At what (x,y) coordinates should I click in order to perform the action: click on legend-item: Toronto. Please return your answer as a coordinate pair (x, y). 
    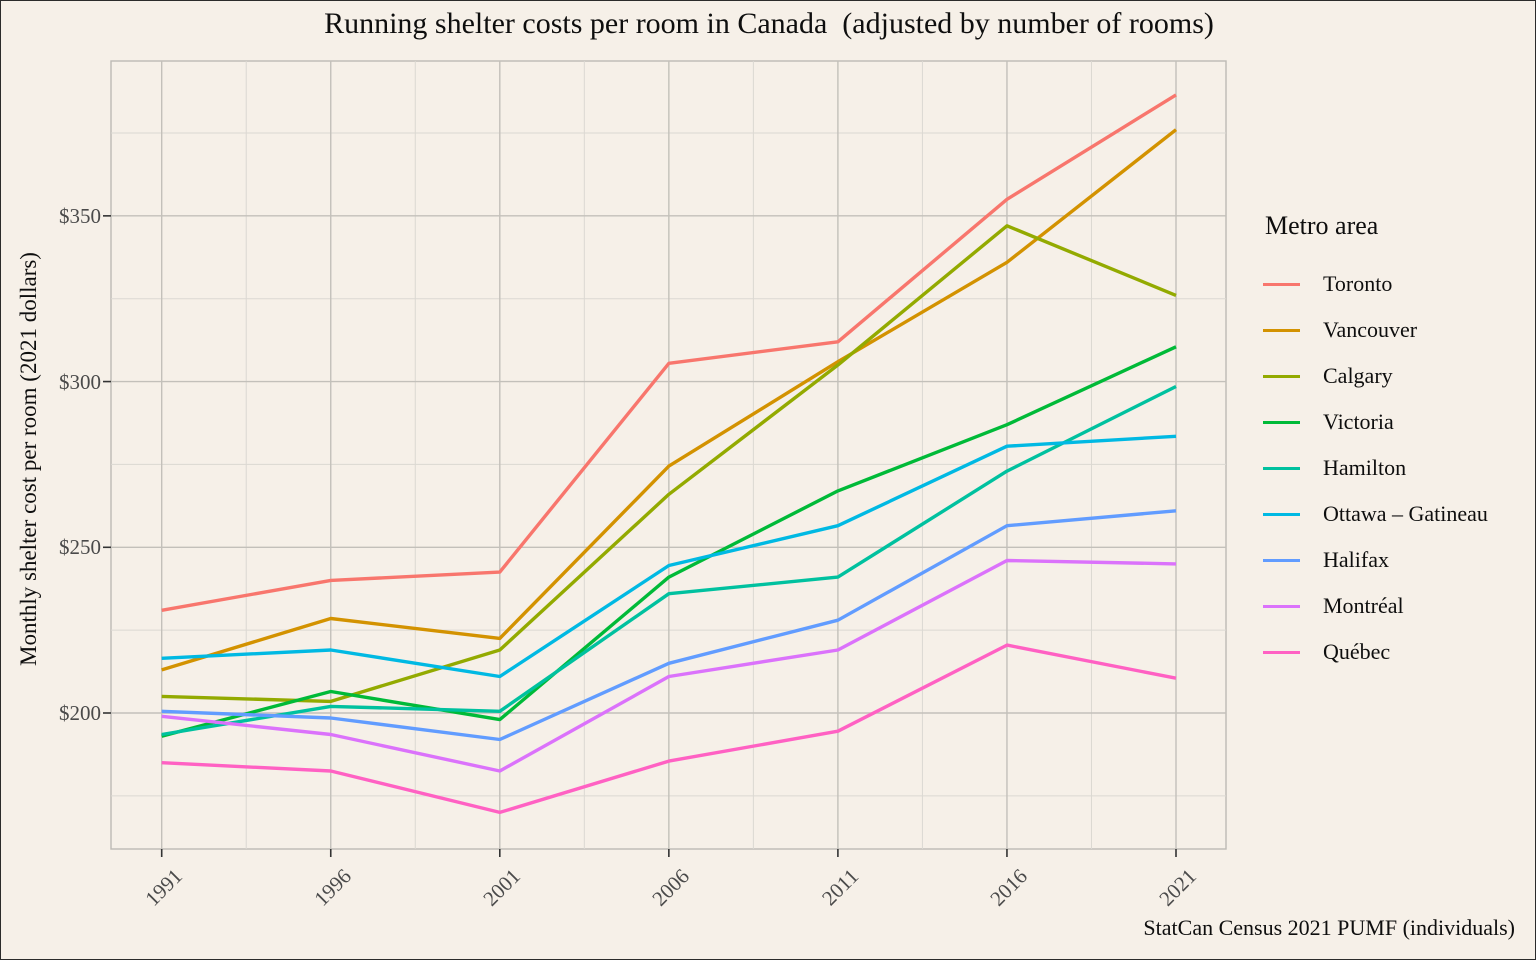
    Looking at the image, I should click on (1375, 284).